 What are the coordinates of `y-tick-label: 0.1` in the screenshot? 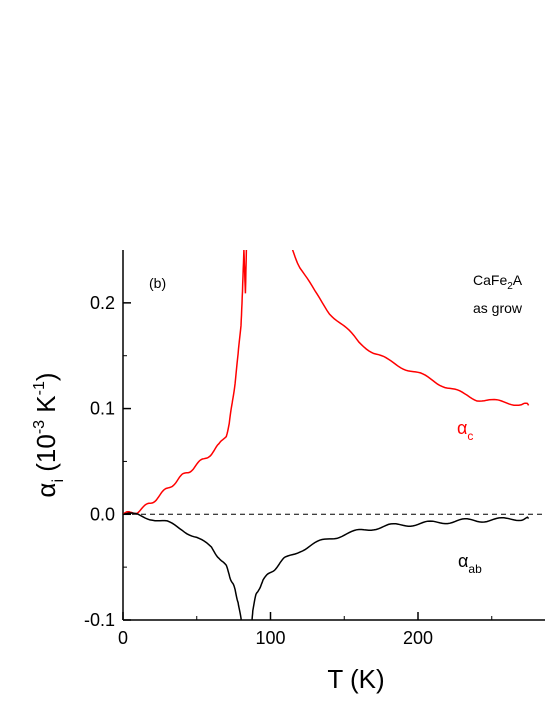 It's located at (102, 409).